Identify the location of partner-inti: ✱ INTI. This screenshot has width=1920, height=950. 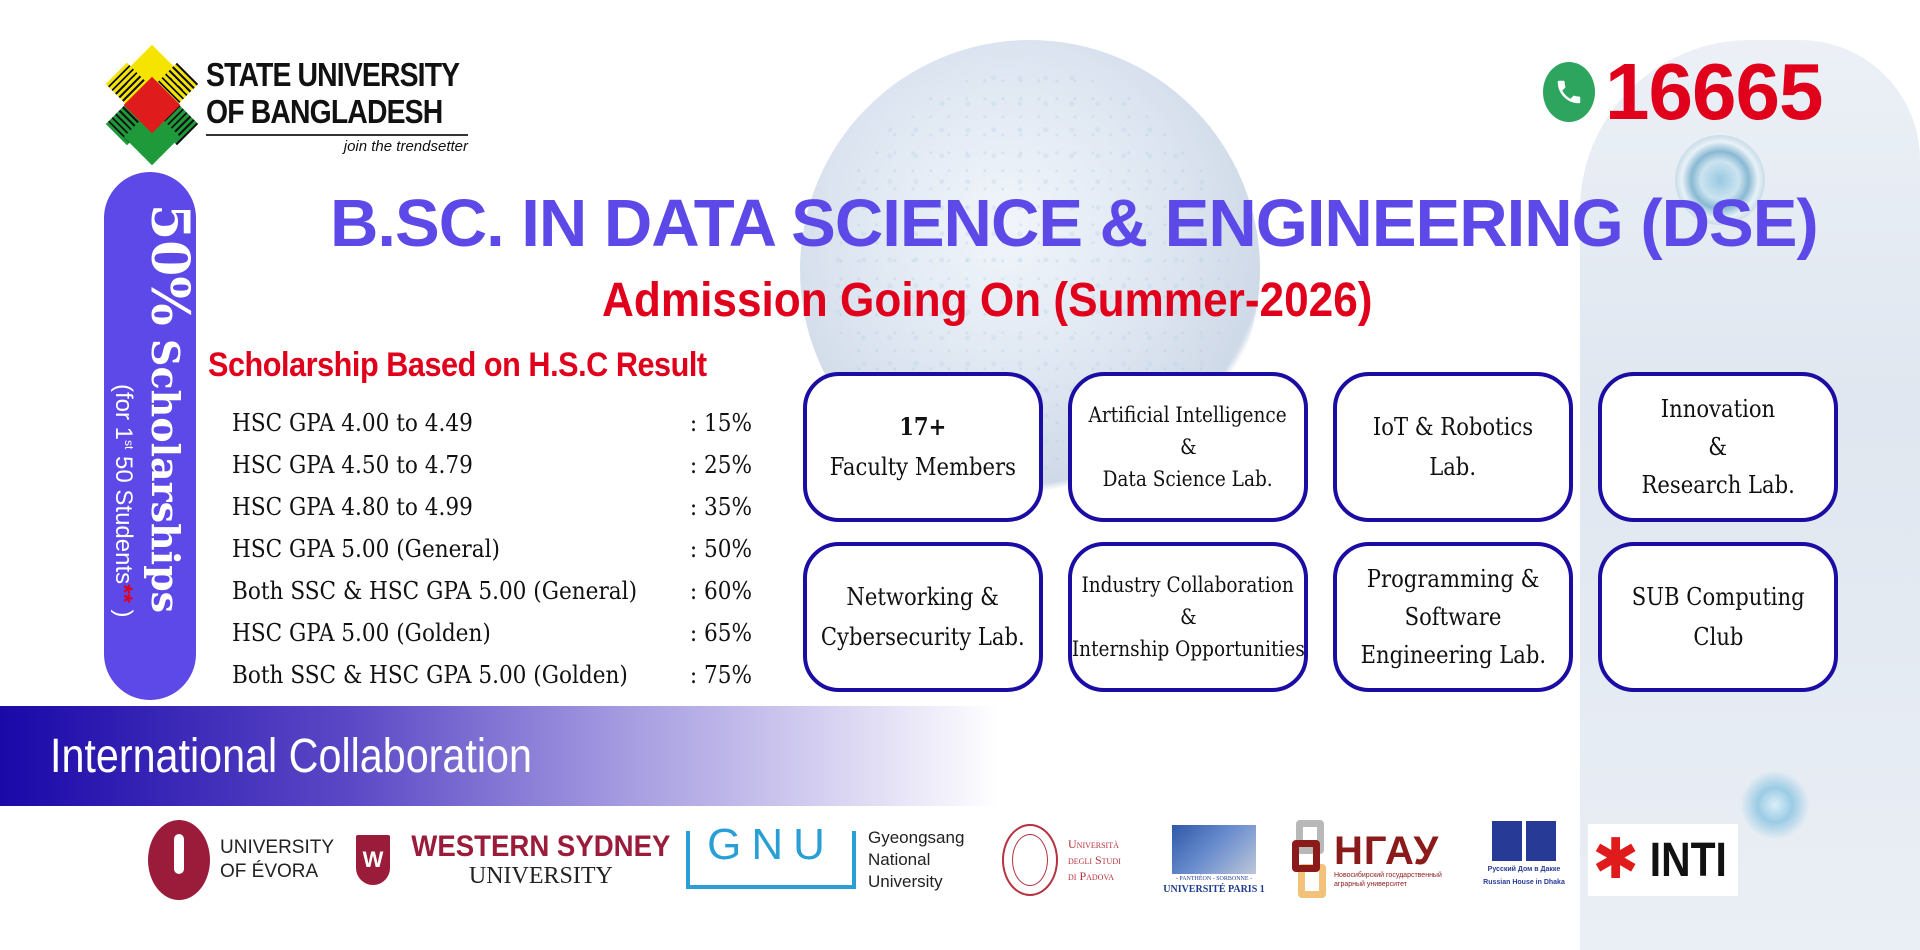
(1663, 860).